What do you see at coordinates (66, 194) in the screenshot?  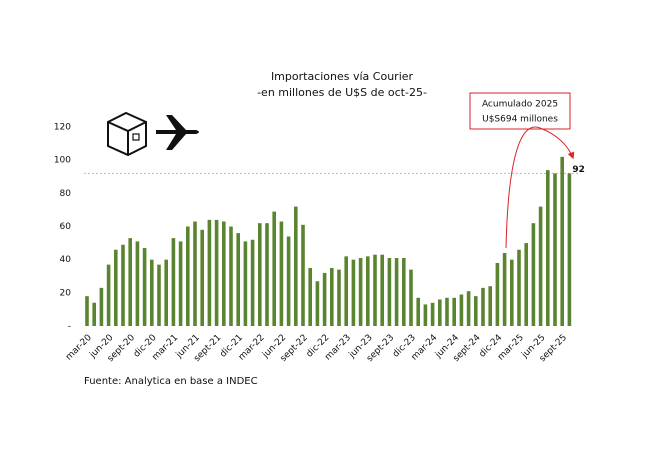 I see `y-tick-label: 80` at bounding box center [66, 194].